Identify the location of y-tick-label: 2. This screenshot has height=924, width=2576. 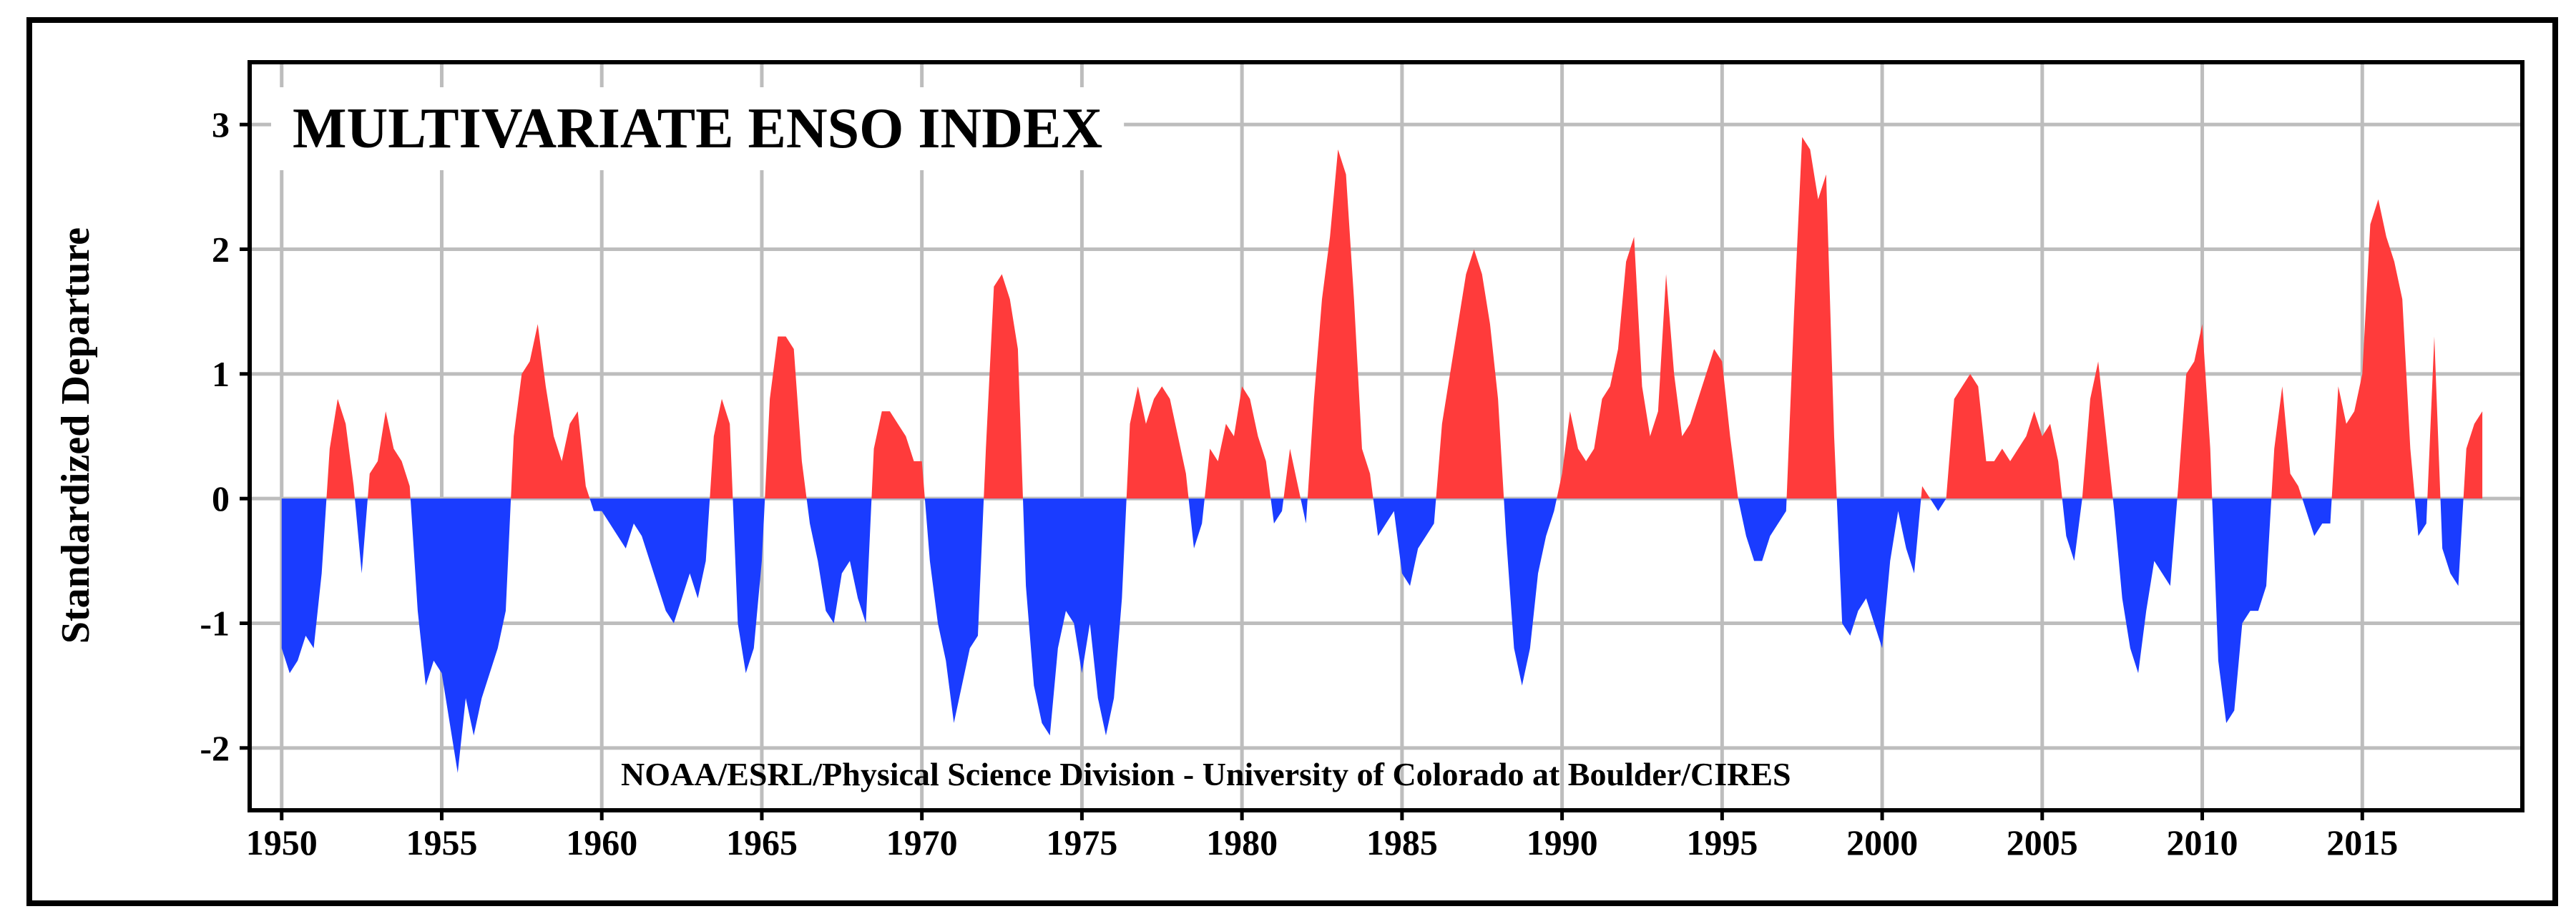
(221, 250).